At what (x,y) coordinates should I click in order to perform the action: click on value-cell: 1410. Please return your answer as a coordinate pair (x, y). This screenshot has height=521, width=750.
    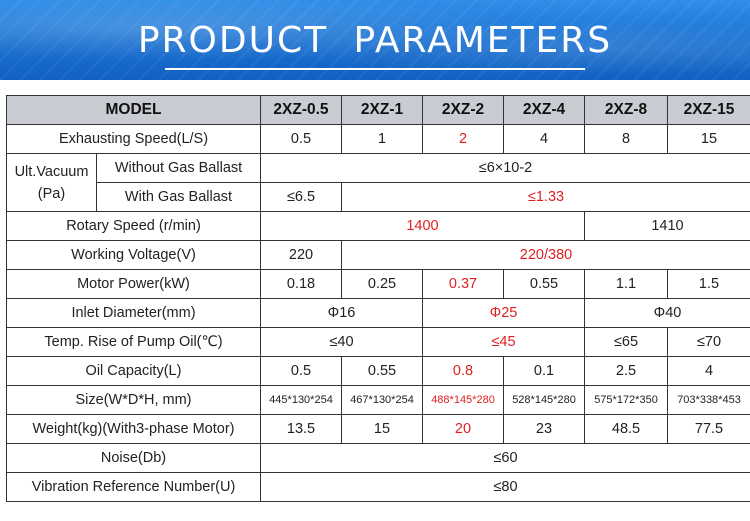
    Looking at the image, I should click on (667, 226).